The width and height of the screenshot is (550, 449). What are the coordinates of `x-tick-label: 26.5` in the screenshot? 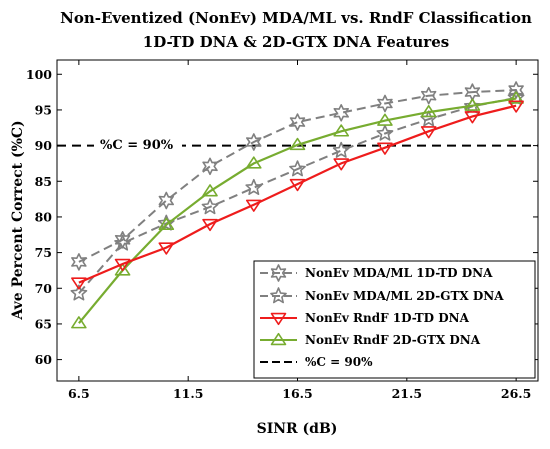 It's located at (516, 393).